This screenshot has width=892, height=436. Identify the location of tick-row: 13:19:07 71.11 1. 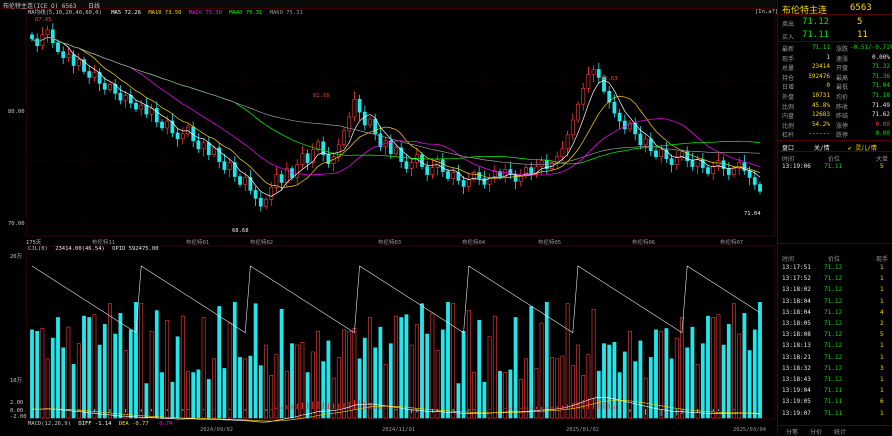
(835, 413).